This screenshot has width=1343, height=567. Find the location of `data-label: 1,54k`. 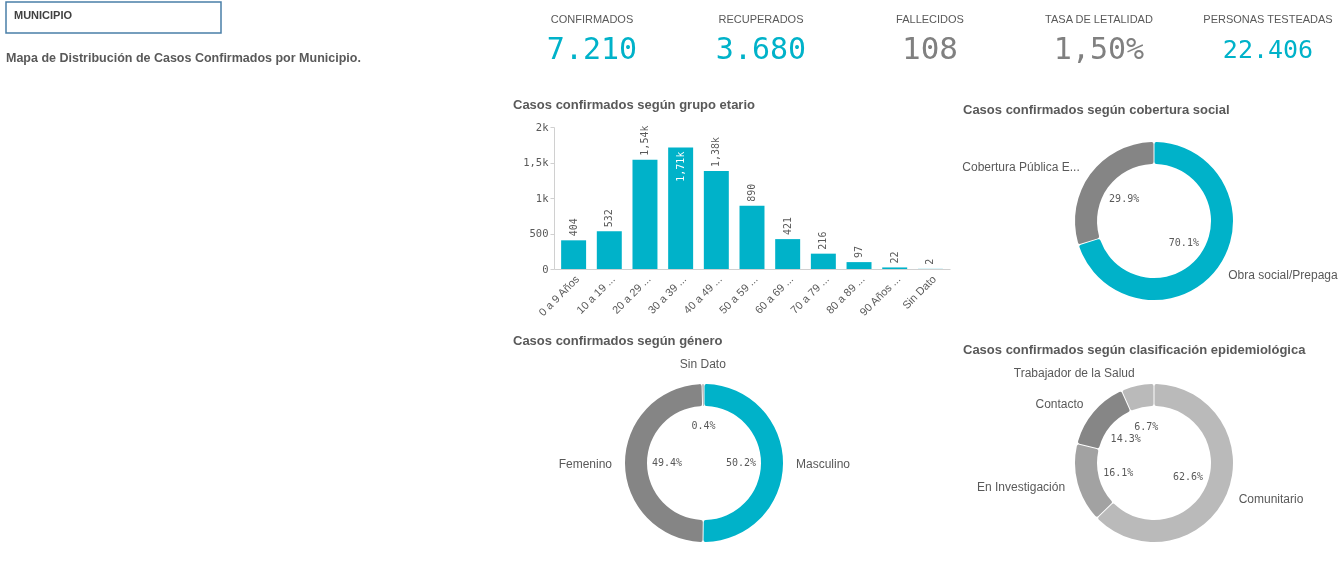

data-label: 1,54k is located at coordinates (644, 140).